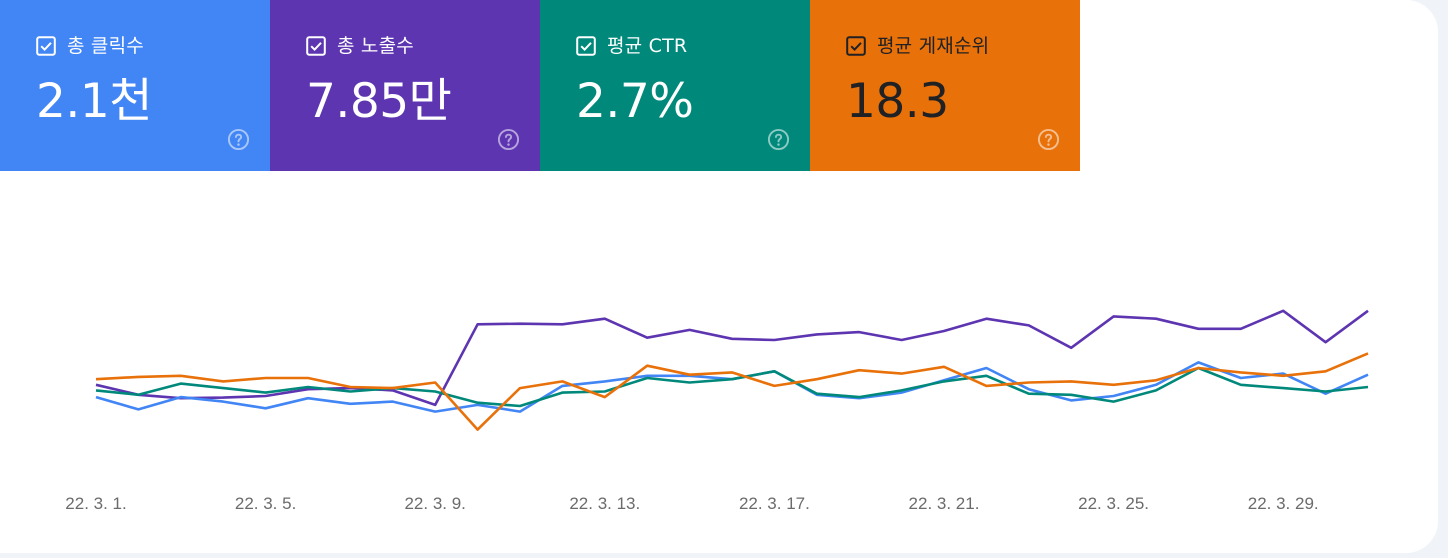 The width and height of the screenshot is (1448, 558). I want to click on x-axis-tick-label: 22. 3. 21., so click(944, 503).